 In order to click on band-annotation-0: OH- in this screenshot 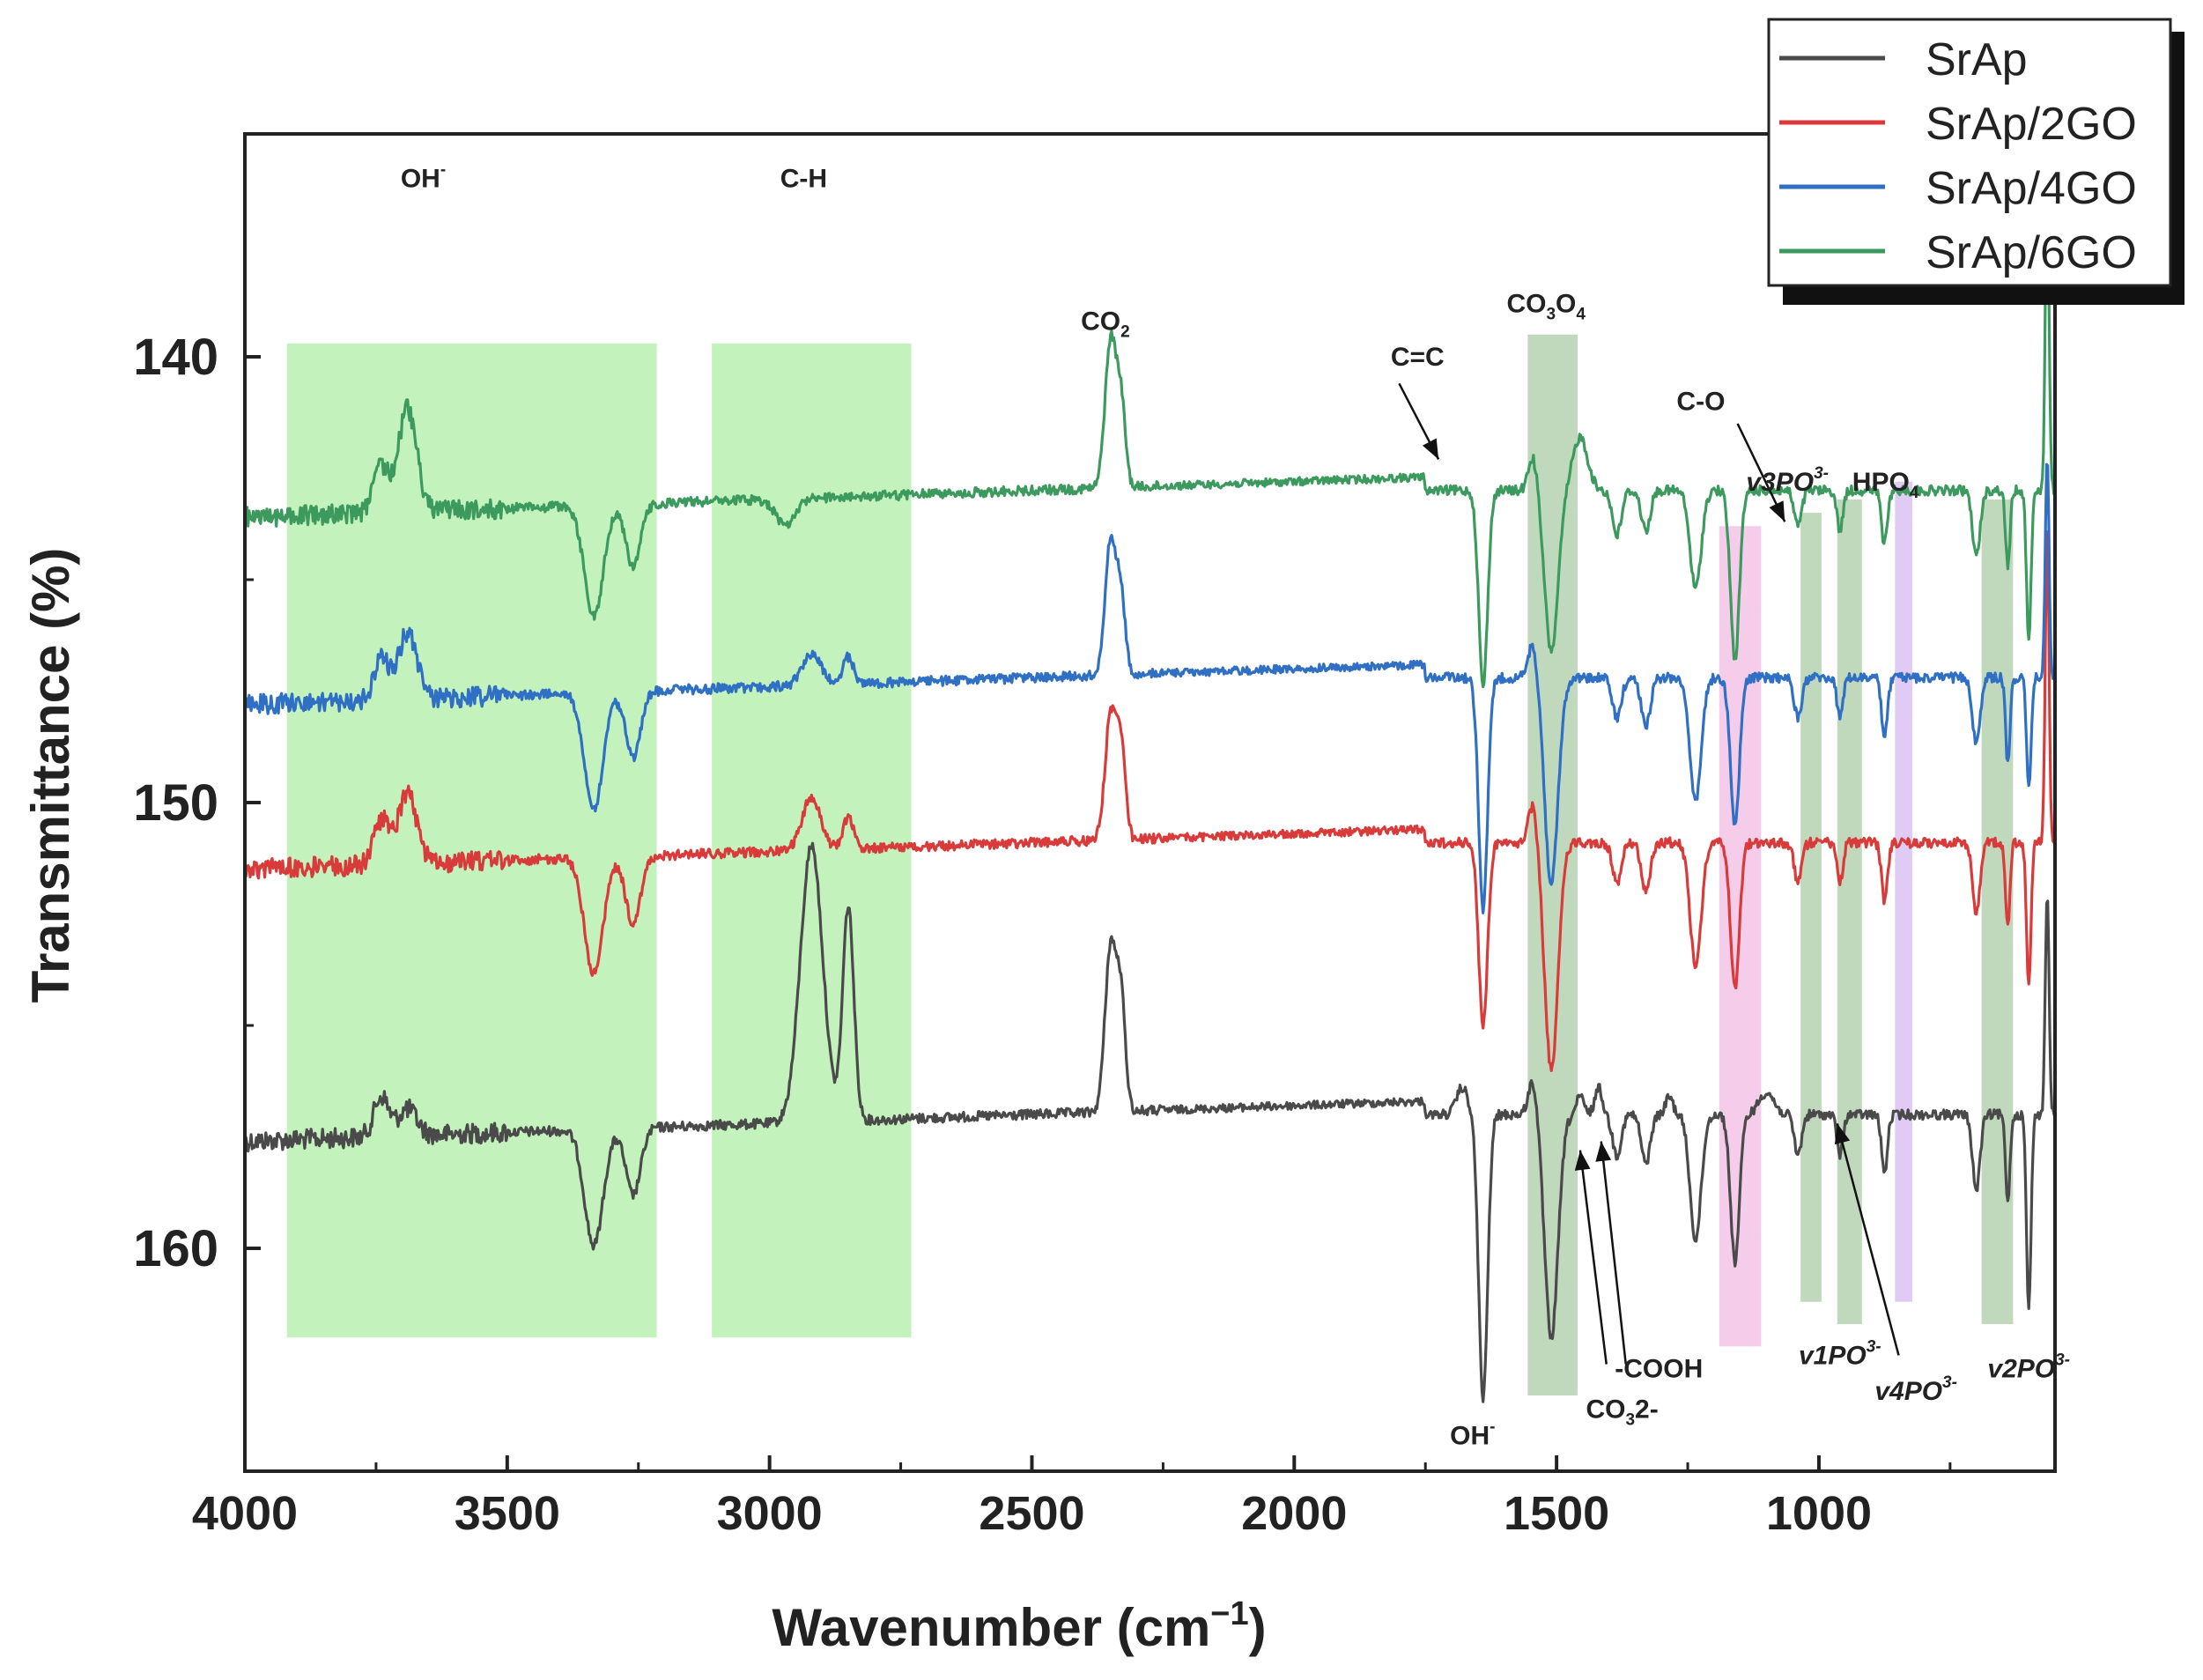, I will do `click(423, 177)`.